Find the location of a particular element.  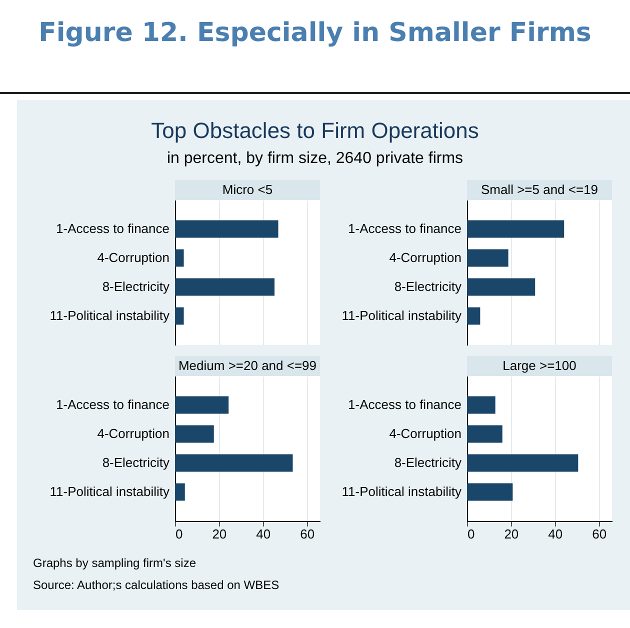

chart-title: Micro <5 is located at coordinates (247, 190).